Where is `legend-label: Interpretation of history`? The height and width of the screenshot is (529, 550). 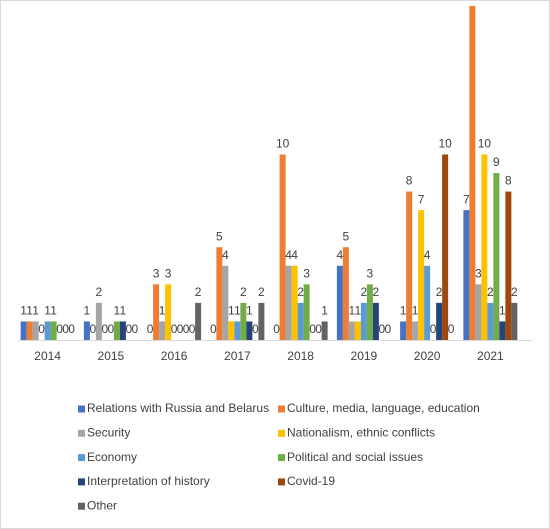 legend-label: Interpretation of history is located at coordinates (148, 481).